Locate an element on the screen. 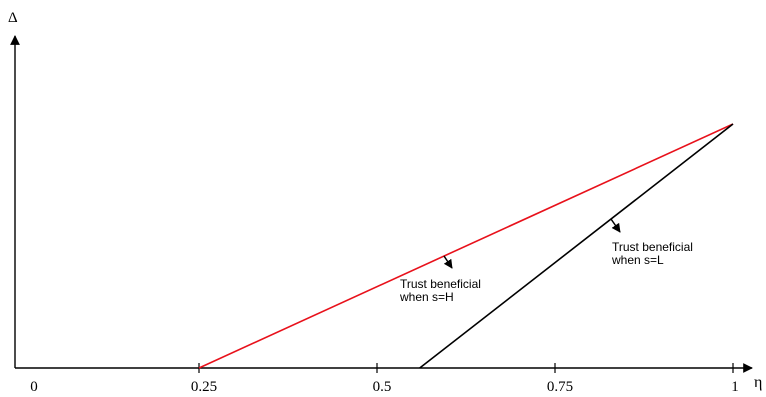 This screenshot has height=397, width=766. x-axis-label: η is located at coordinates (758, 382).